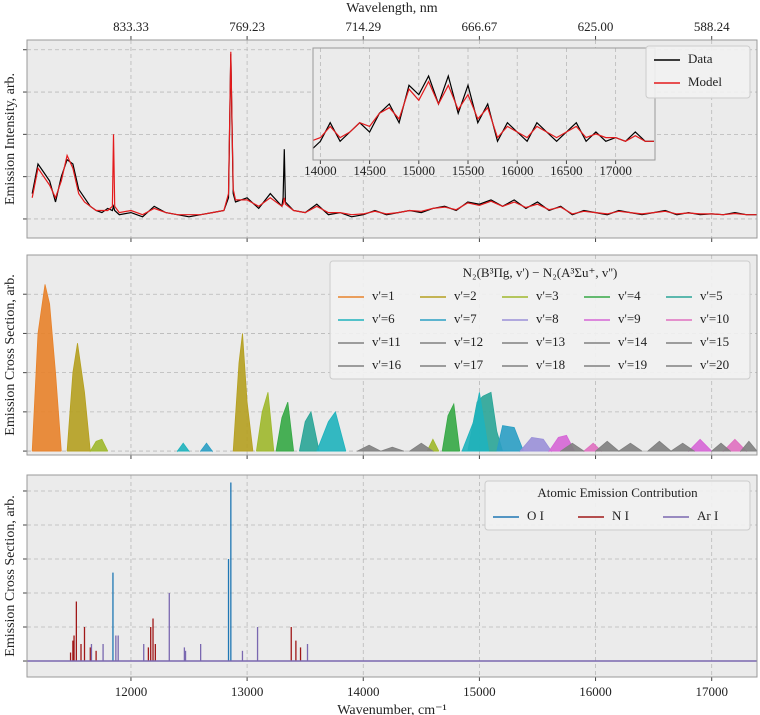 Image resolution: width=760 pixels, height=715 pixels. I want to click on legend-label: v'=4, so click(629, 295).